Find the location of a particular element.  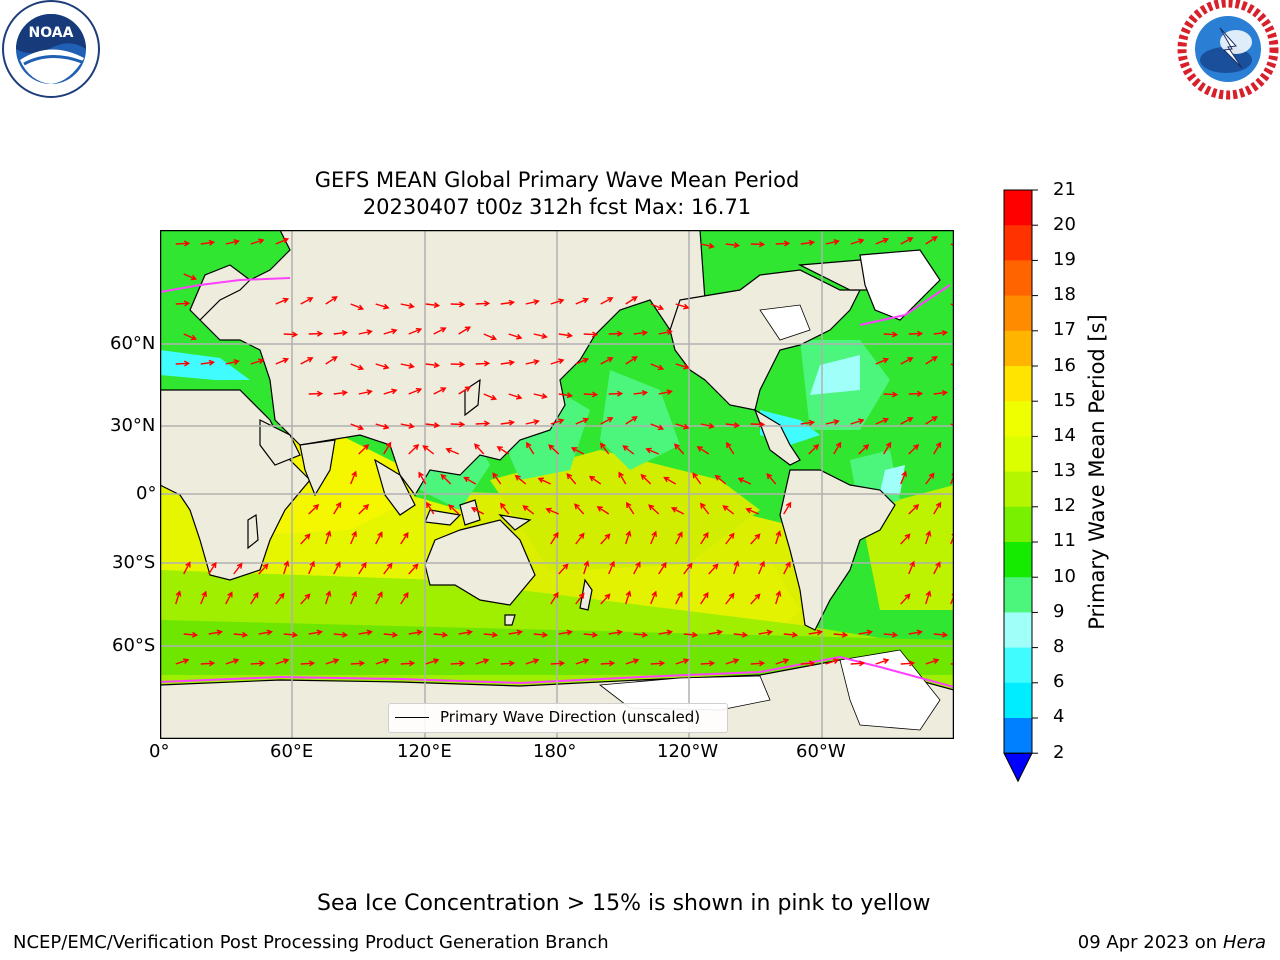

svg-text: NOAA is located at coordinates (51, 33).